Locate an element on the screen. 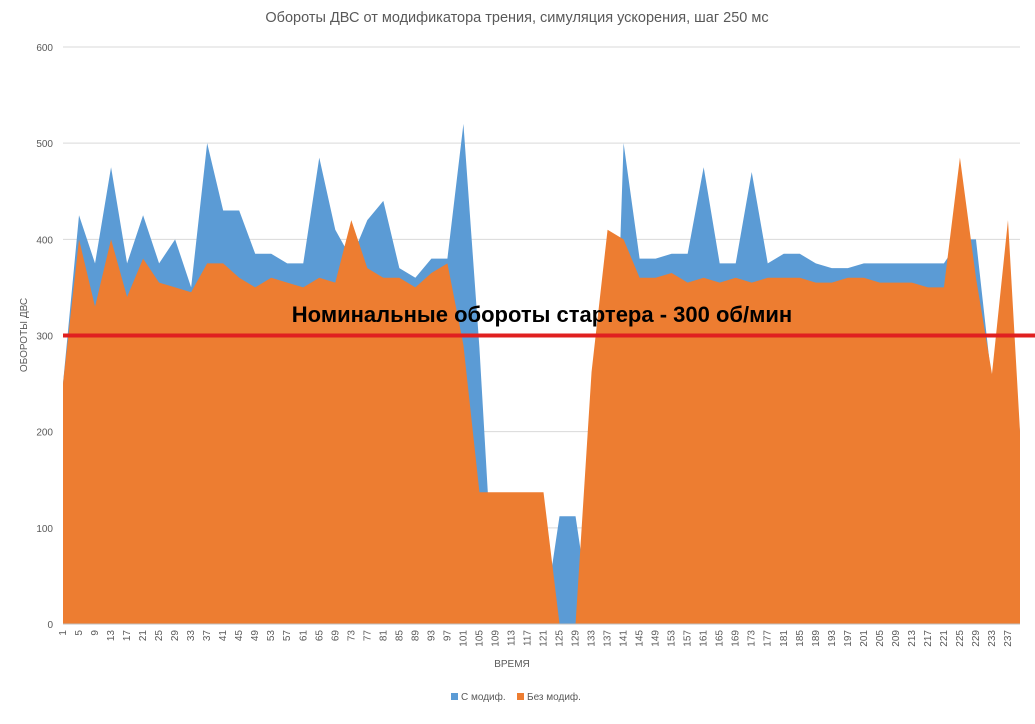  x-tick-label: 41 is located at coordinates (223, 636).